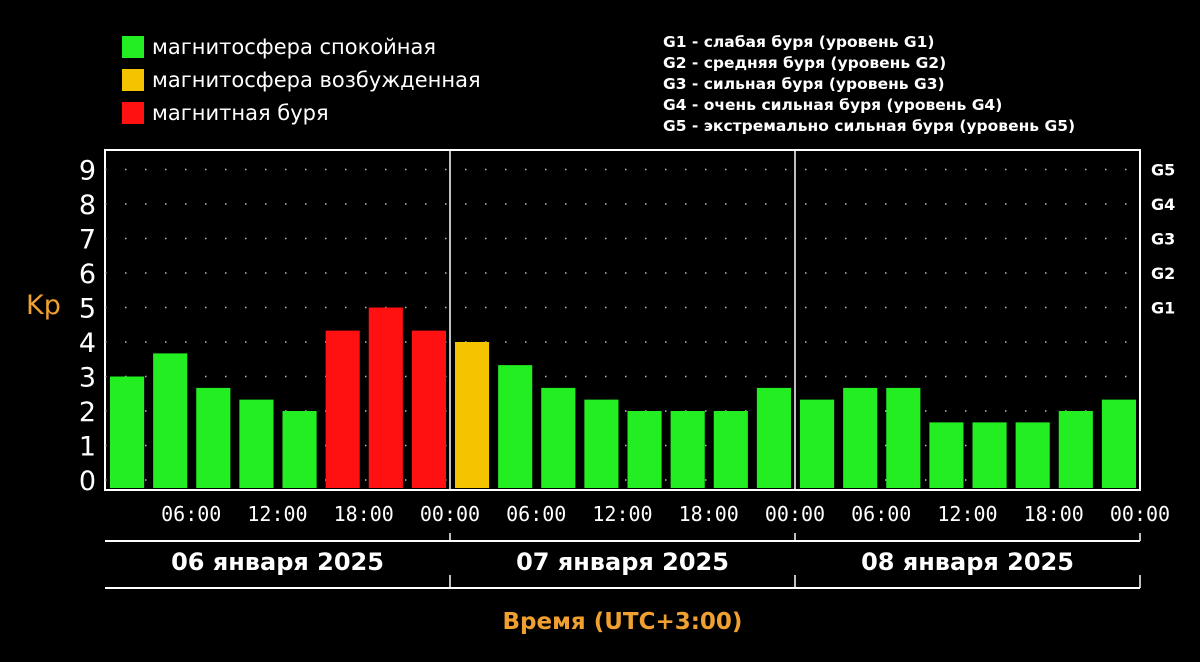 This screenshot has height=662, width=1200. Describe the element at coordinates (87, 447) in the screenshot. I see `y-tick-label: 1` at that location.